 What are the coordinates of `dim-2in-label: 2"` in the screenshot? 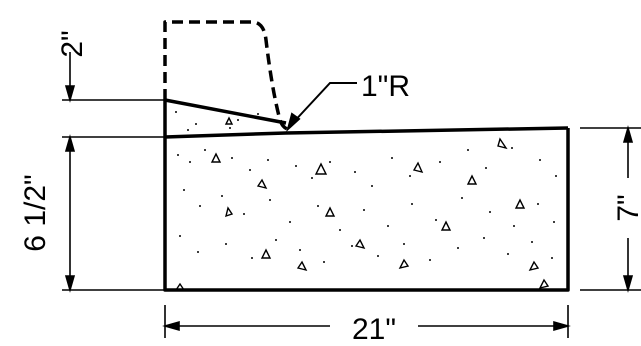 It's located at (72, 43).